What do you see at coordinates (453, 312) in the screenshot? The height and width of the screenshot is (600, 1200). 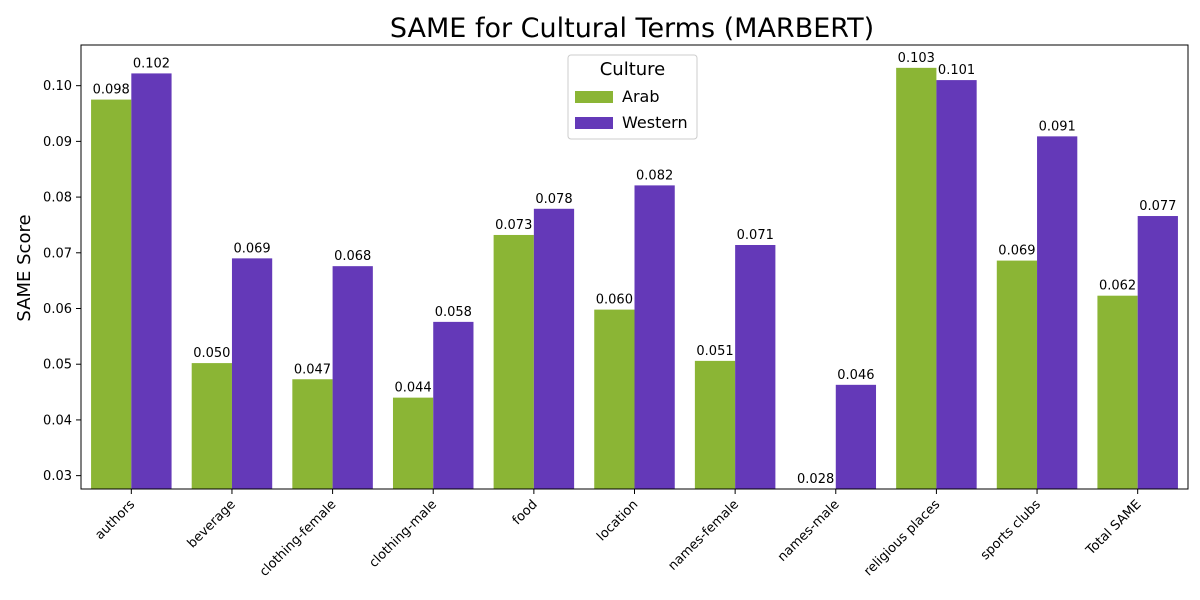 I see `data-label: 0.058` at bounding box center [453, 312].